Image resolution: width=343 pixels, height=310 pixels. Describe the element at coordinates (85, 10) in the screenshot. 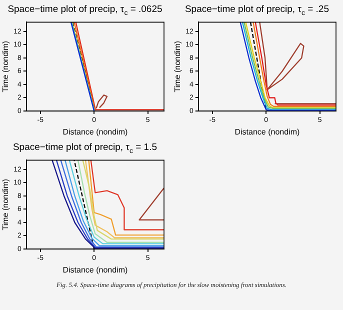

I see `chart-title: Space−time plot of precip, τ$_{c}$ = .0625` at that location.